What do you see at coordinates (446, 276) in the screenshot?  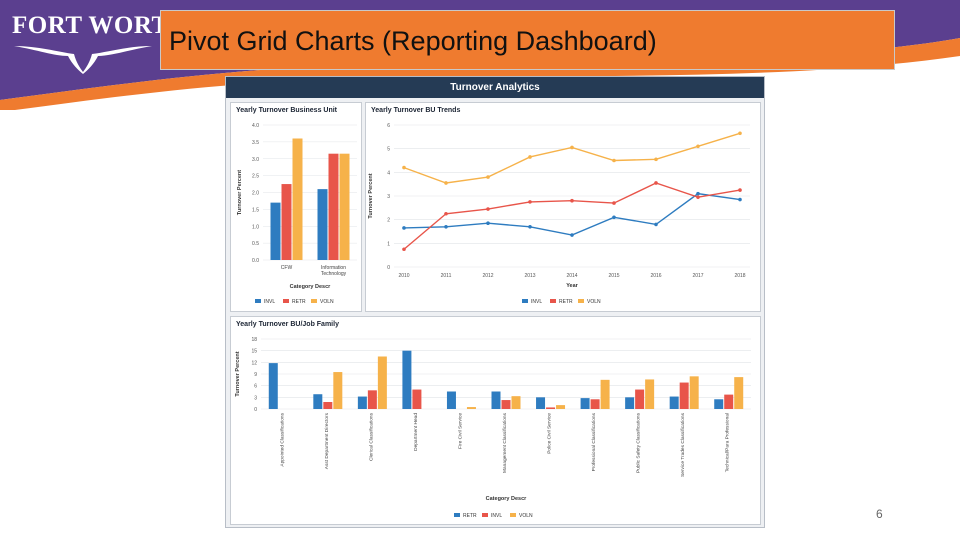 I see `x-tick-label: 2011` at bounding box center [446, 276].